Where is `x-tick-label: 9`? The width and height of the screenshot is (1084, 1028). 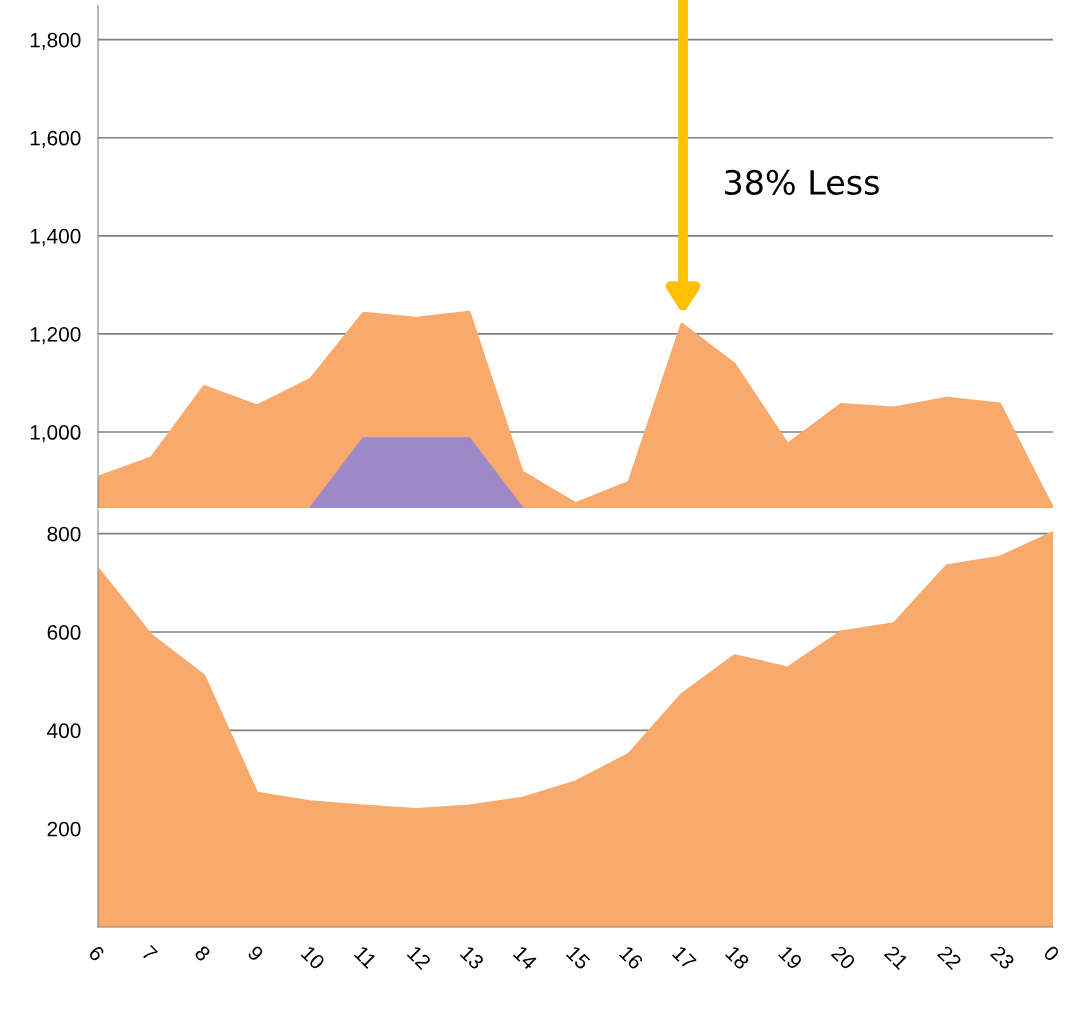 x-tick-label: 9 is located at coordinates (256, 953).